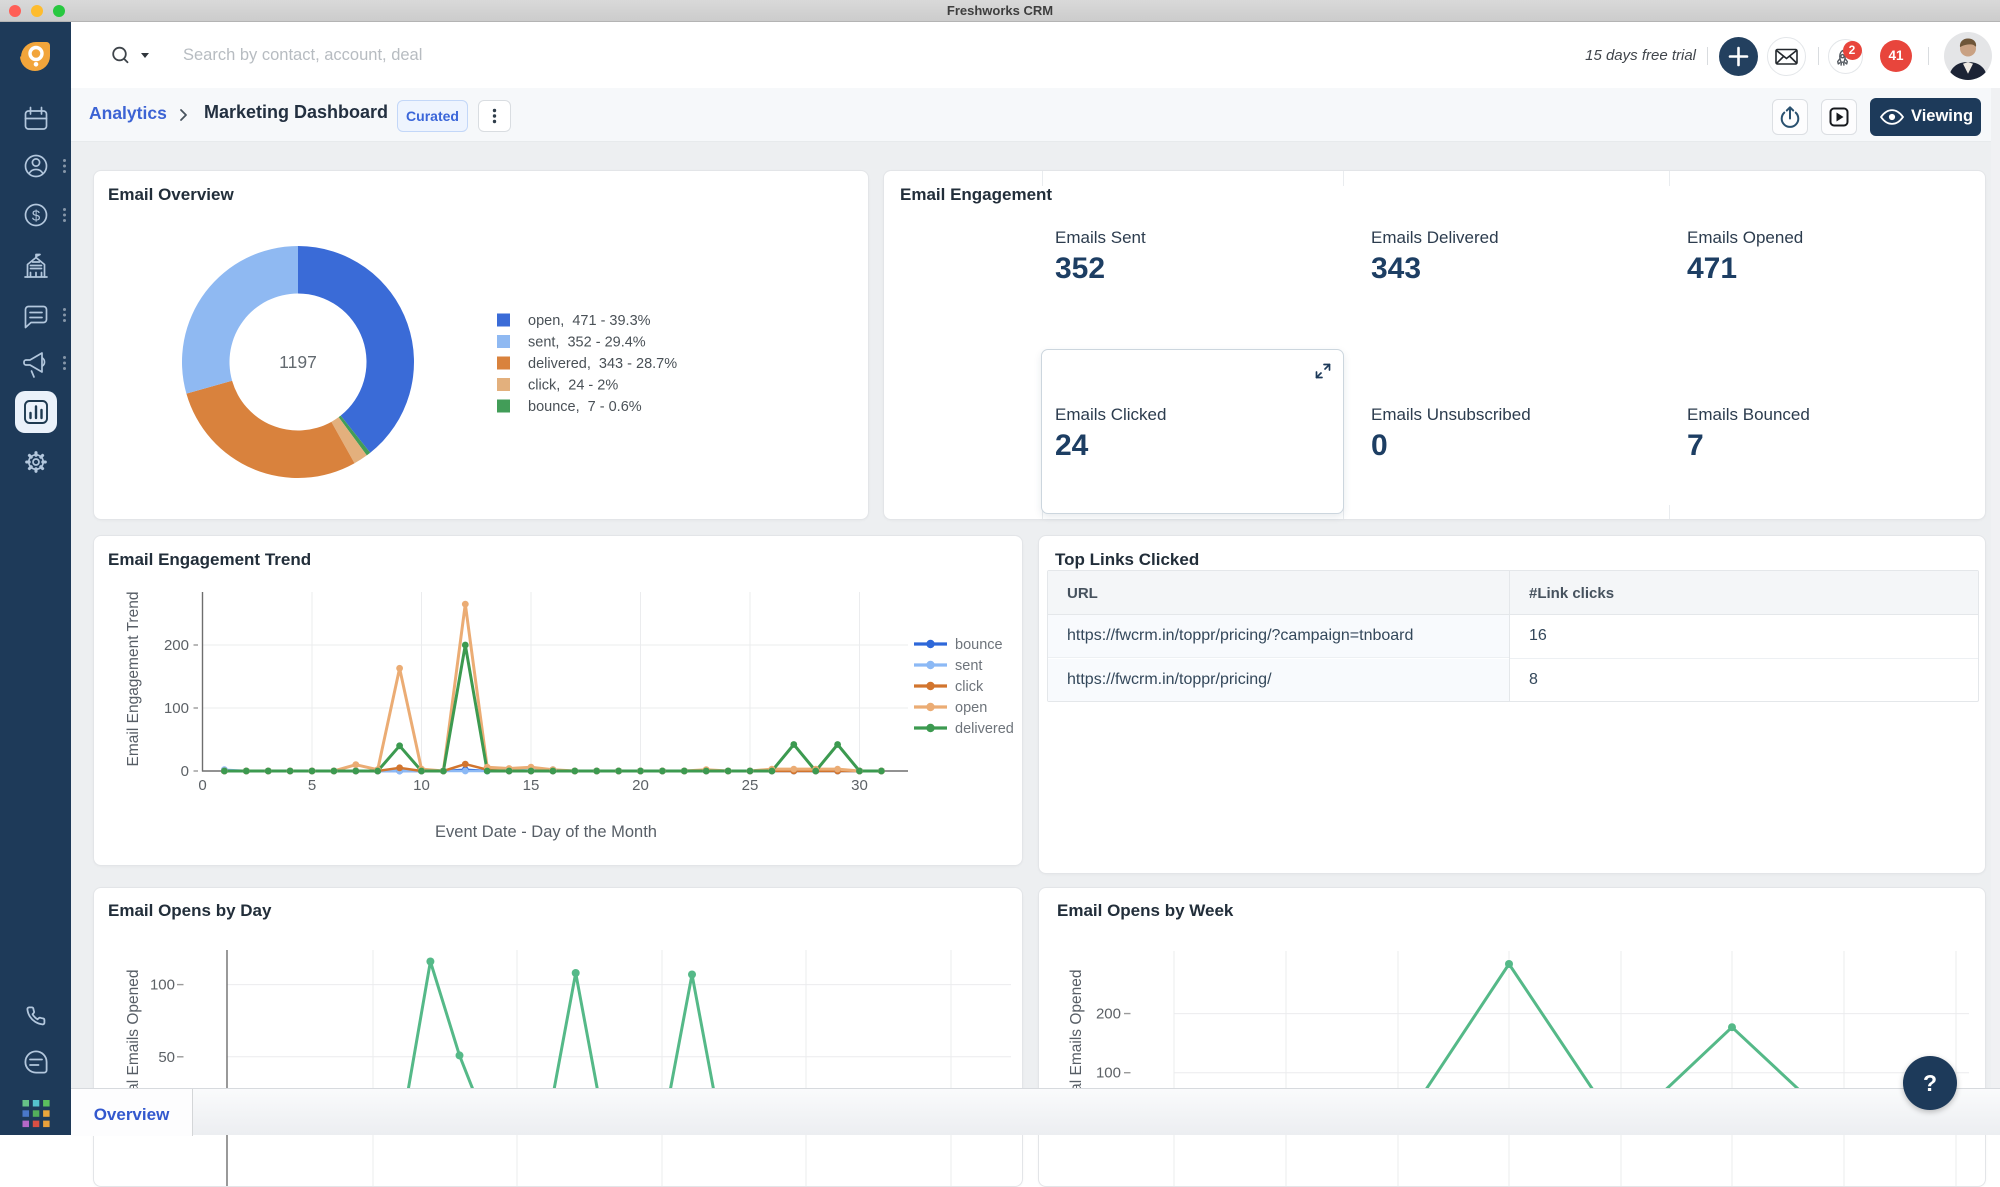  I want to click on svg-text: bounce, 7 - 0.6%, so click(585, 407).